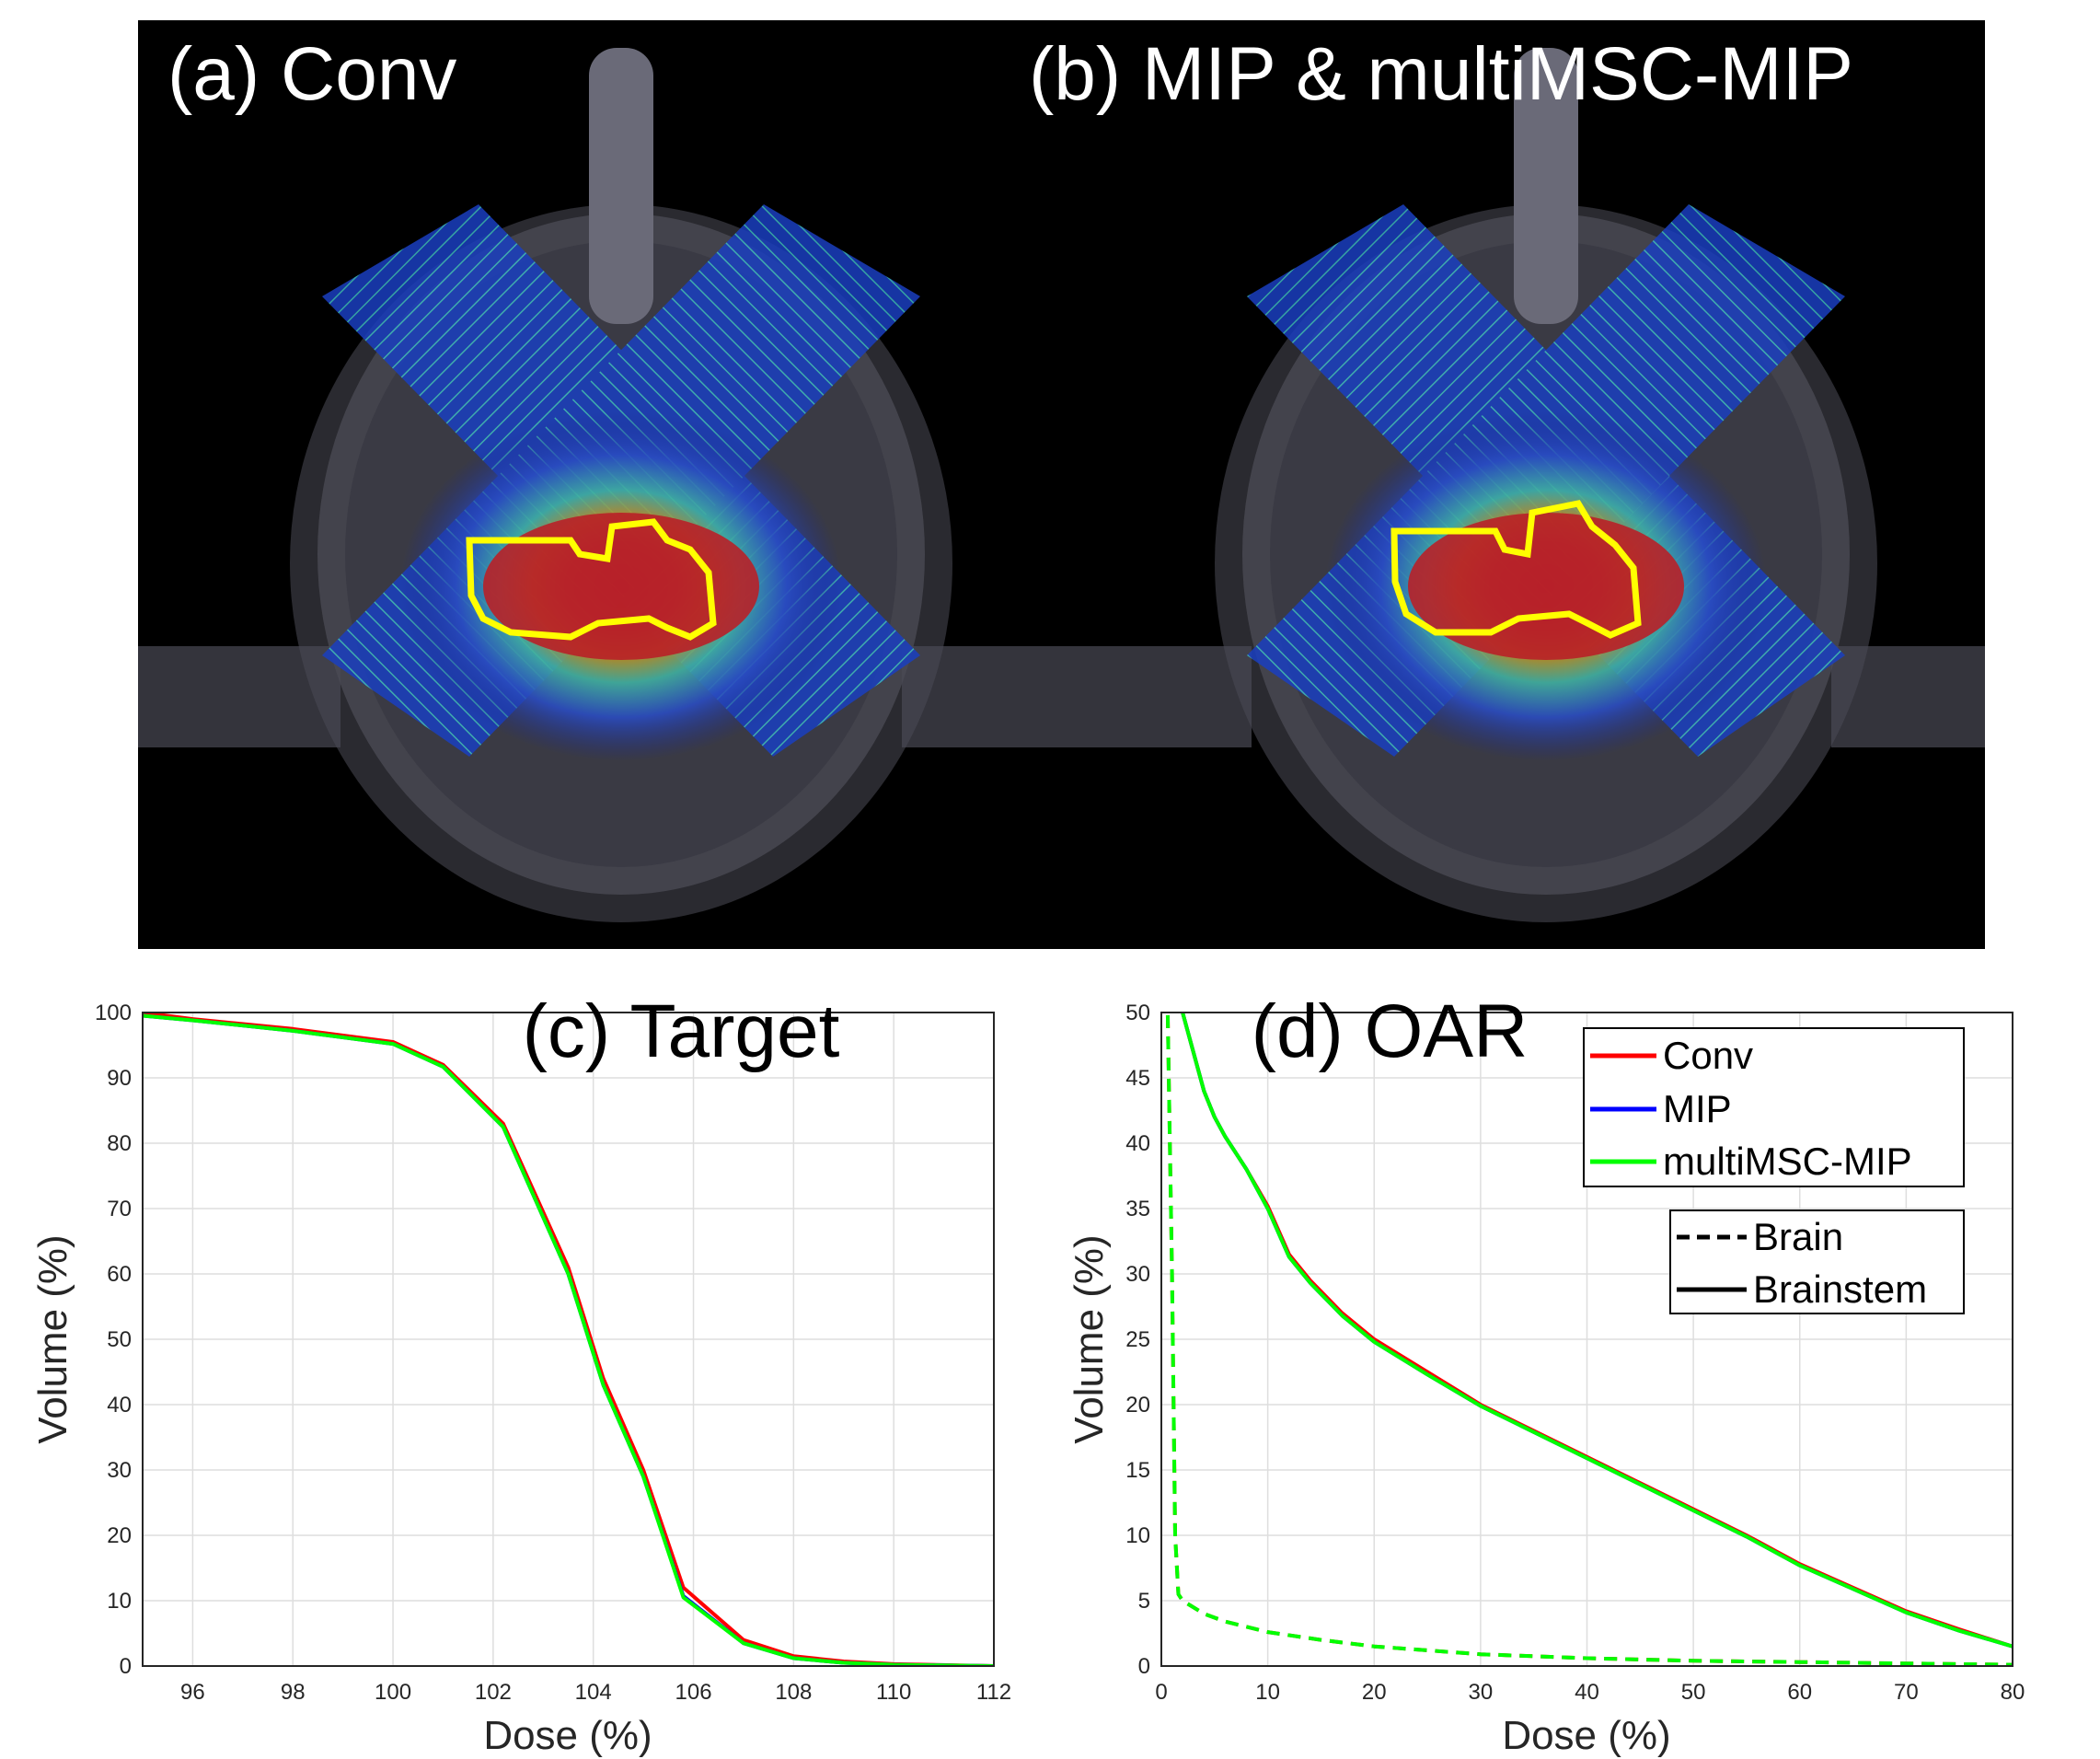 This screenshot has width=2100, height=1759. I want to click on target-y-tick-label: 70, so click(119, 1209).